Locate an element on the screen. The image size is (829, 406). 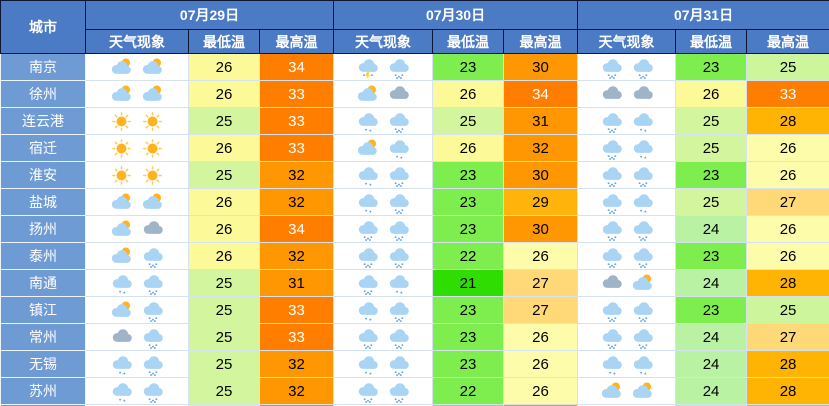
thunder-rain-icon is located at coordinates (367, 67).